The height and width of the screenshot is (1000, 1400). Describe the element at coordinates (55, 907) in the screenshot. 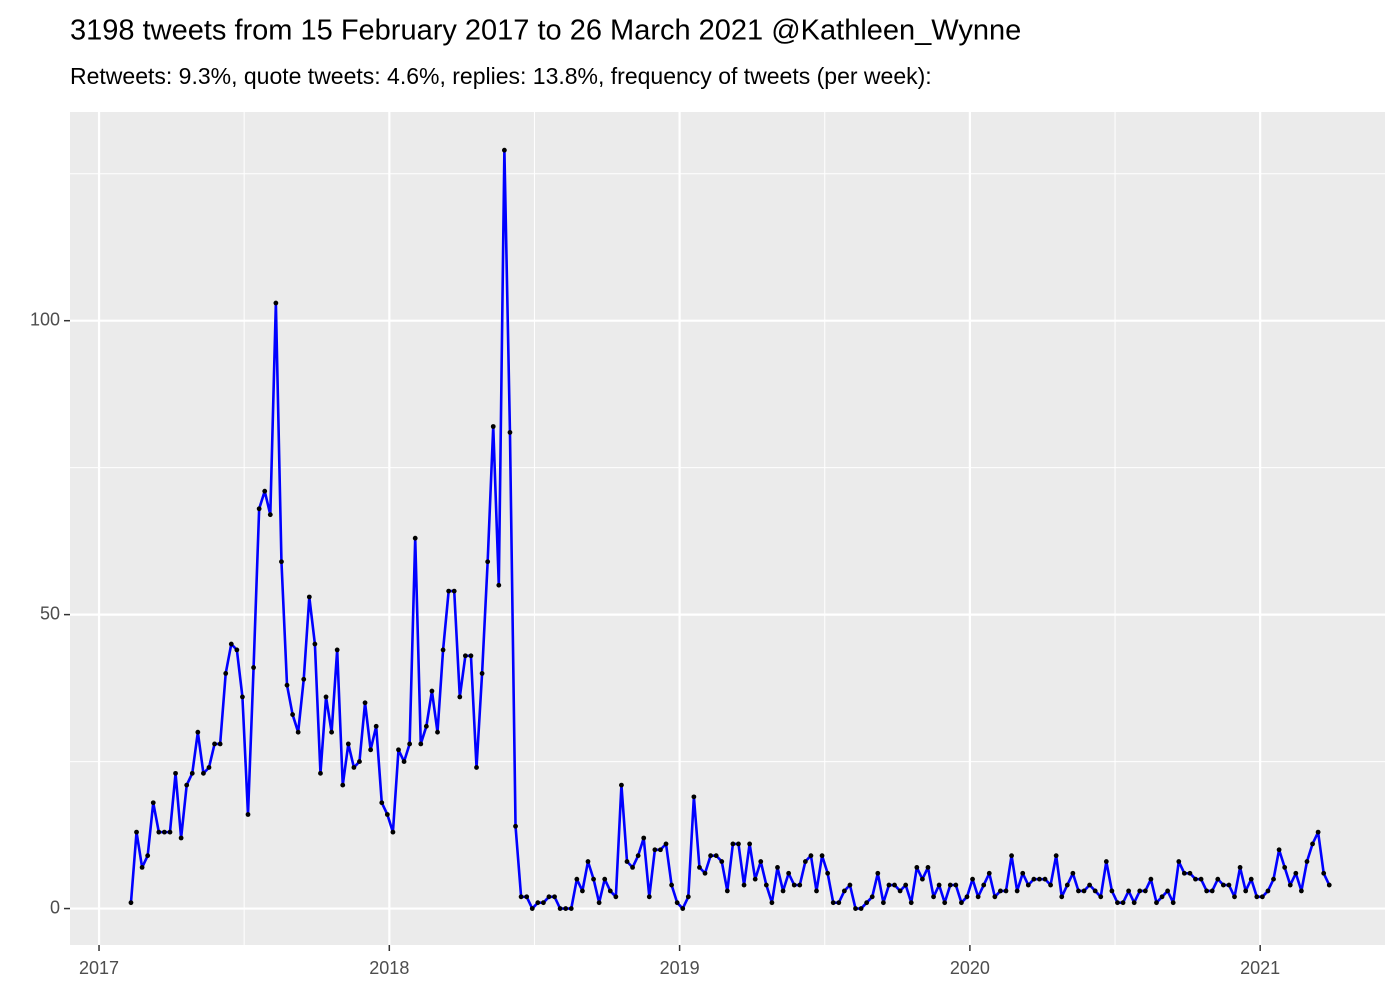

I see `y-tick-label: 0` at that location.